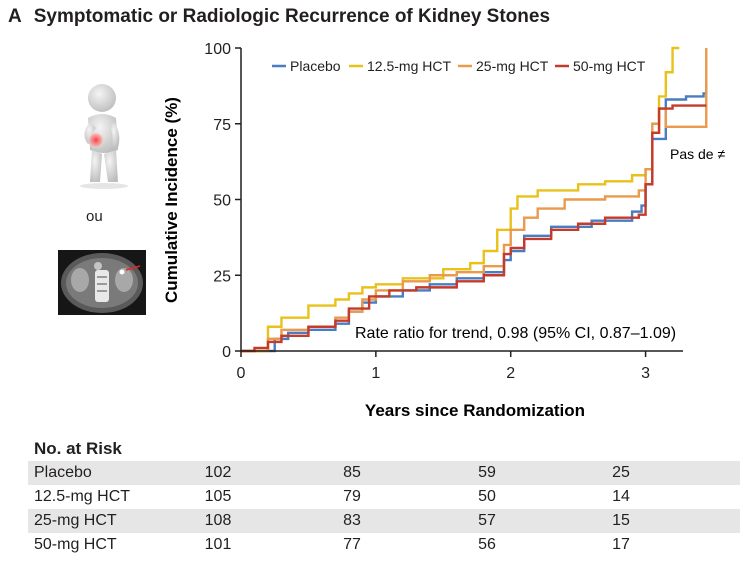  I want to click on legend-label-1: 12.5-mg HCT, so click(409, 66).